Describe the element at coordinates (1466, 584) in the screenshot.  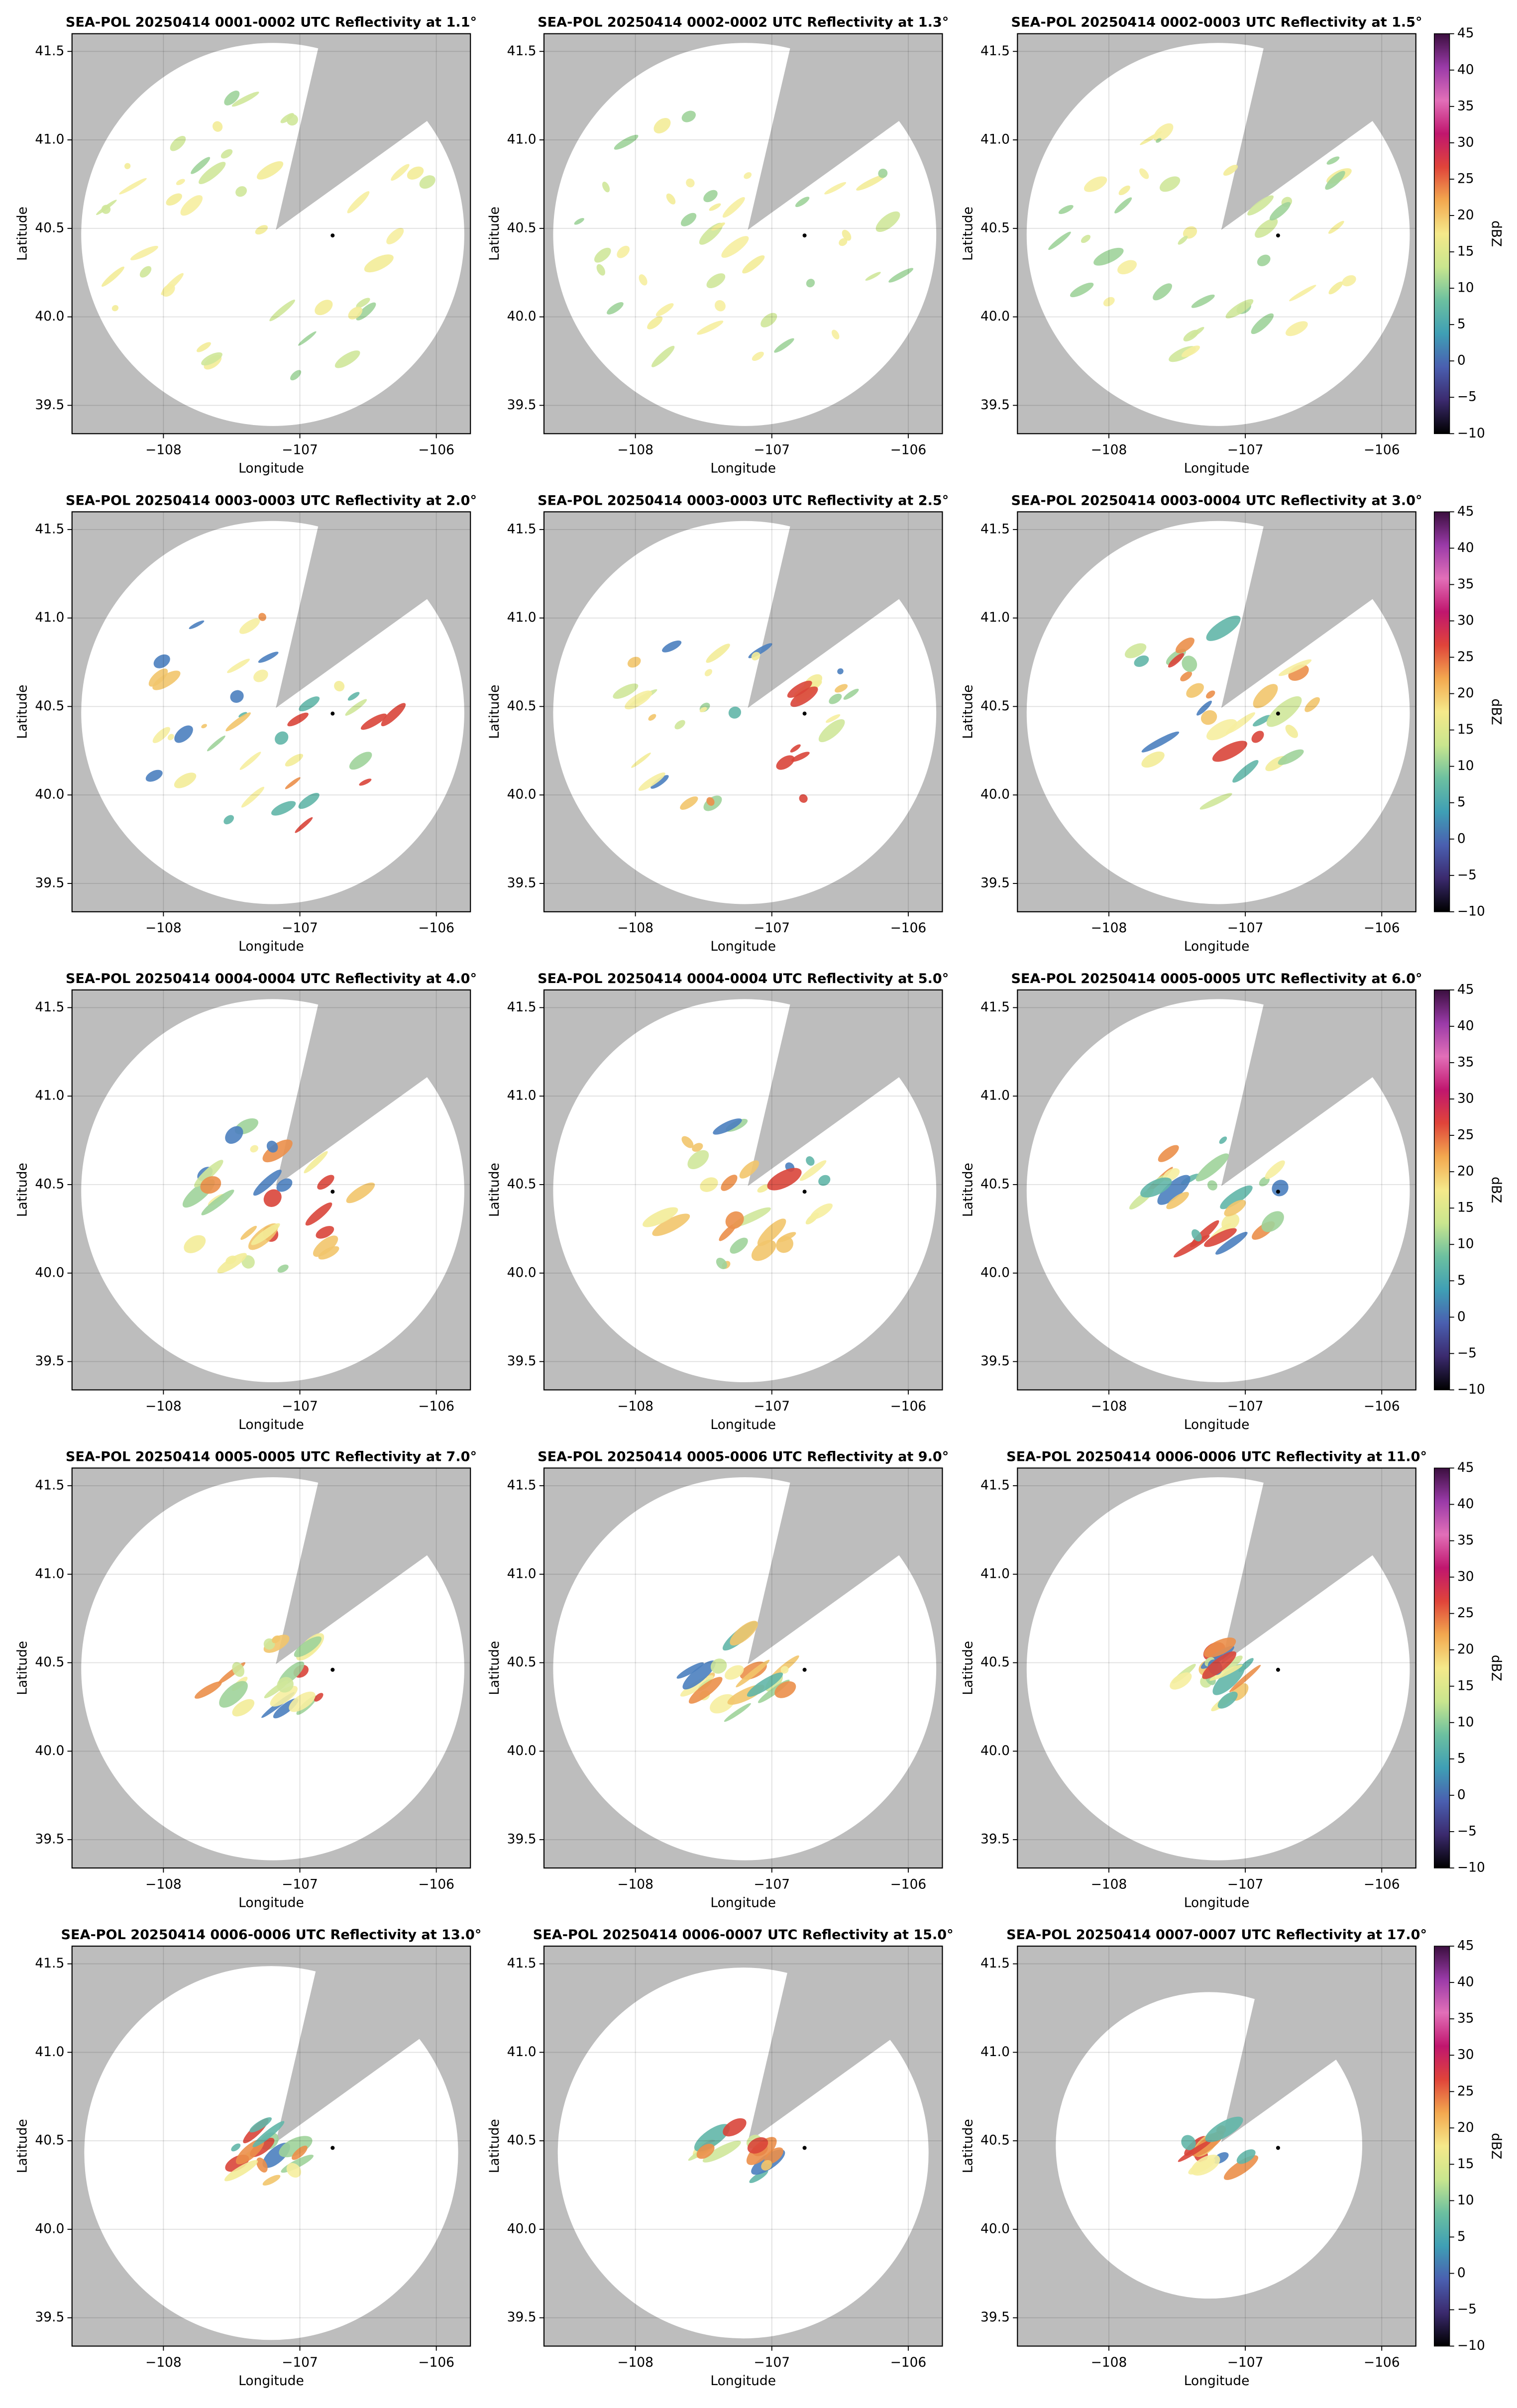
I see `colorbar-tick-label: 35` at that location.